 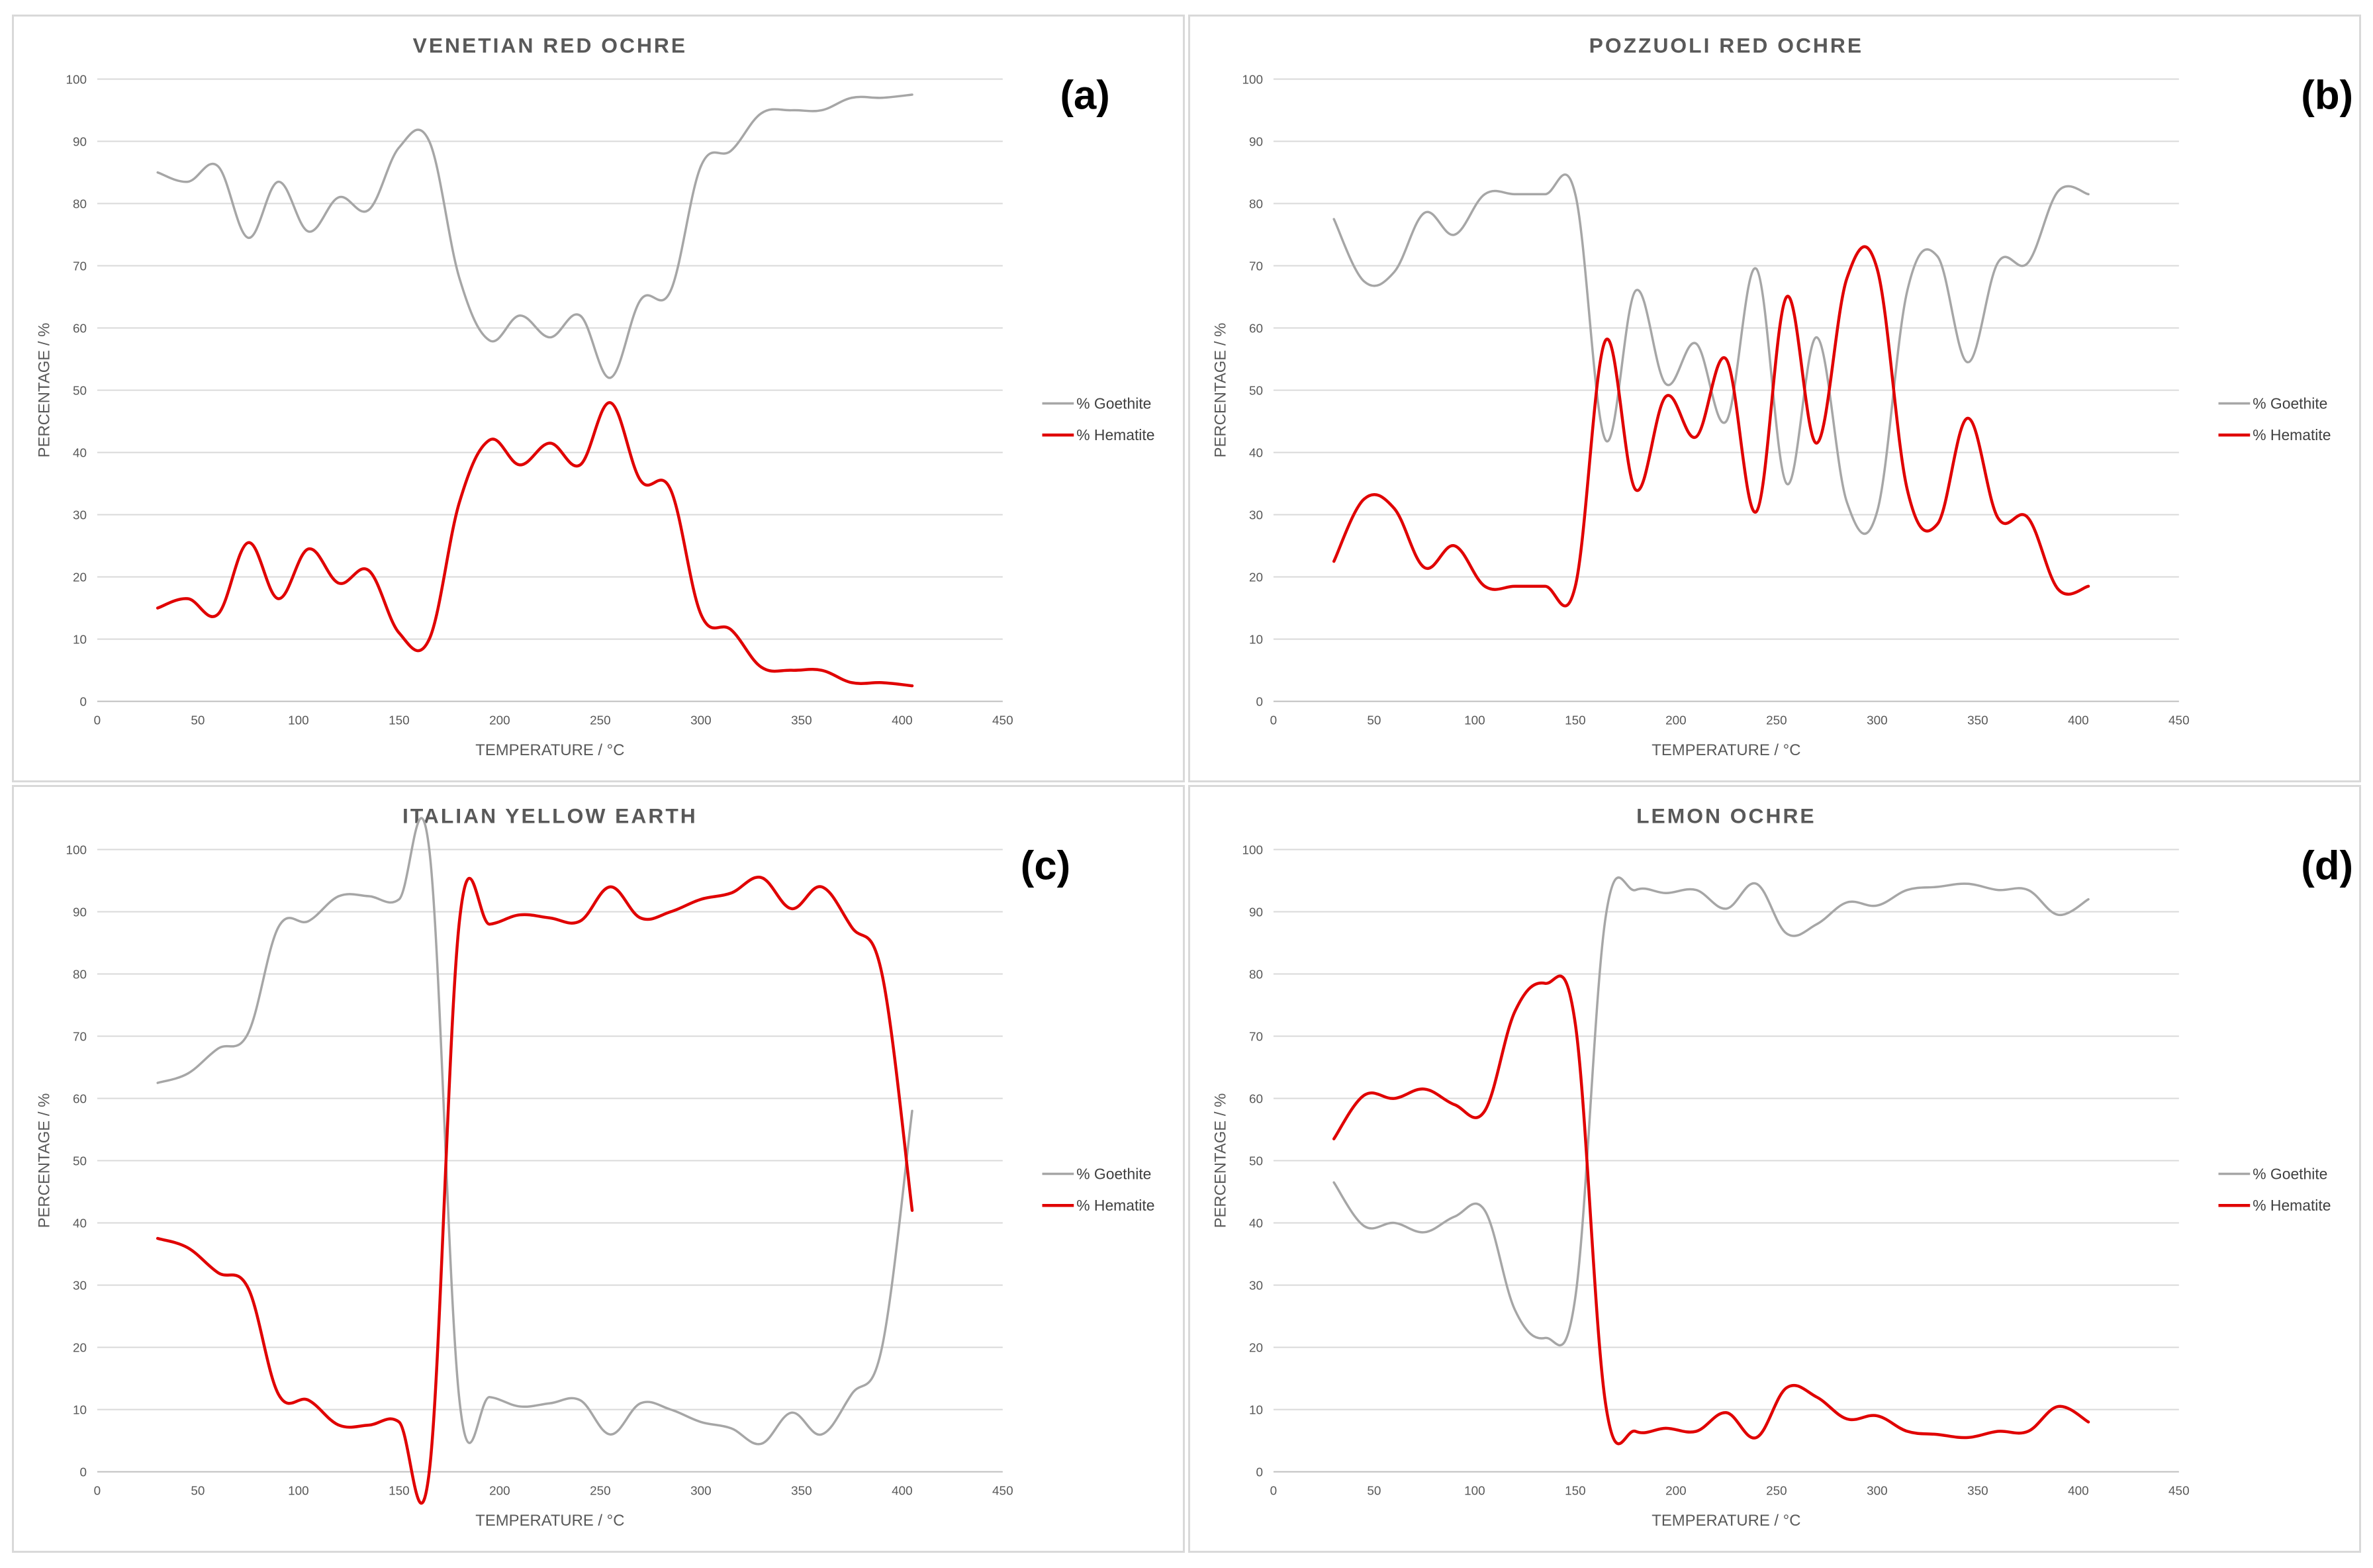 I want to click on x-tick-label-d-200: 200, so click(x=1676, y=1491).